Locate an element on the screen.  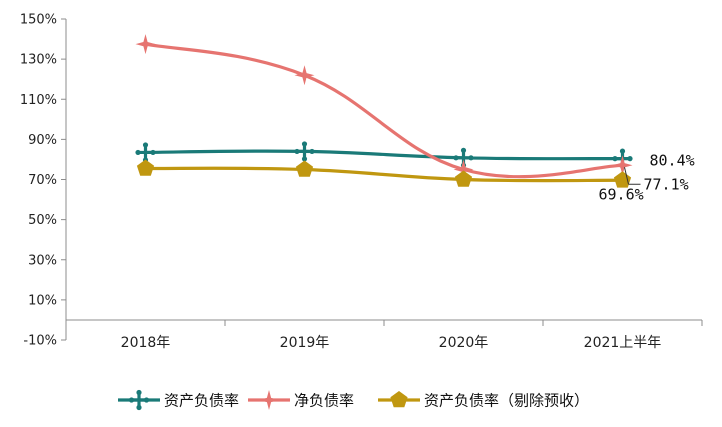
data-label: 80.4% is located at coordinates (672, 161).